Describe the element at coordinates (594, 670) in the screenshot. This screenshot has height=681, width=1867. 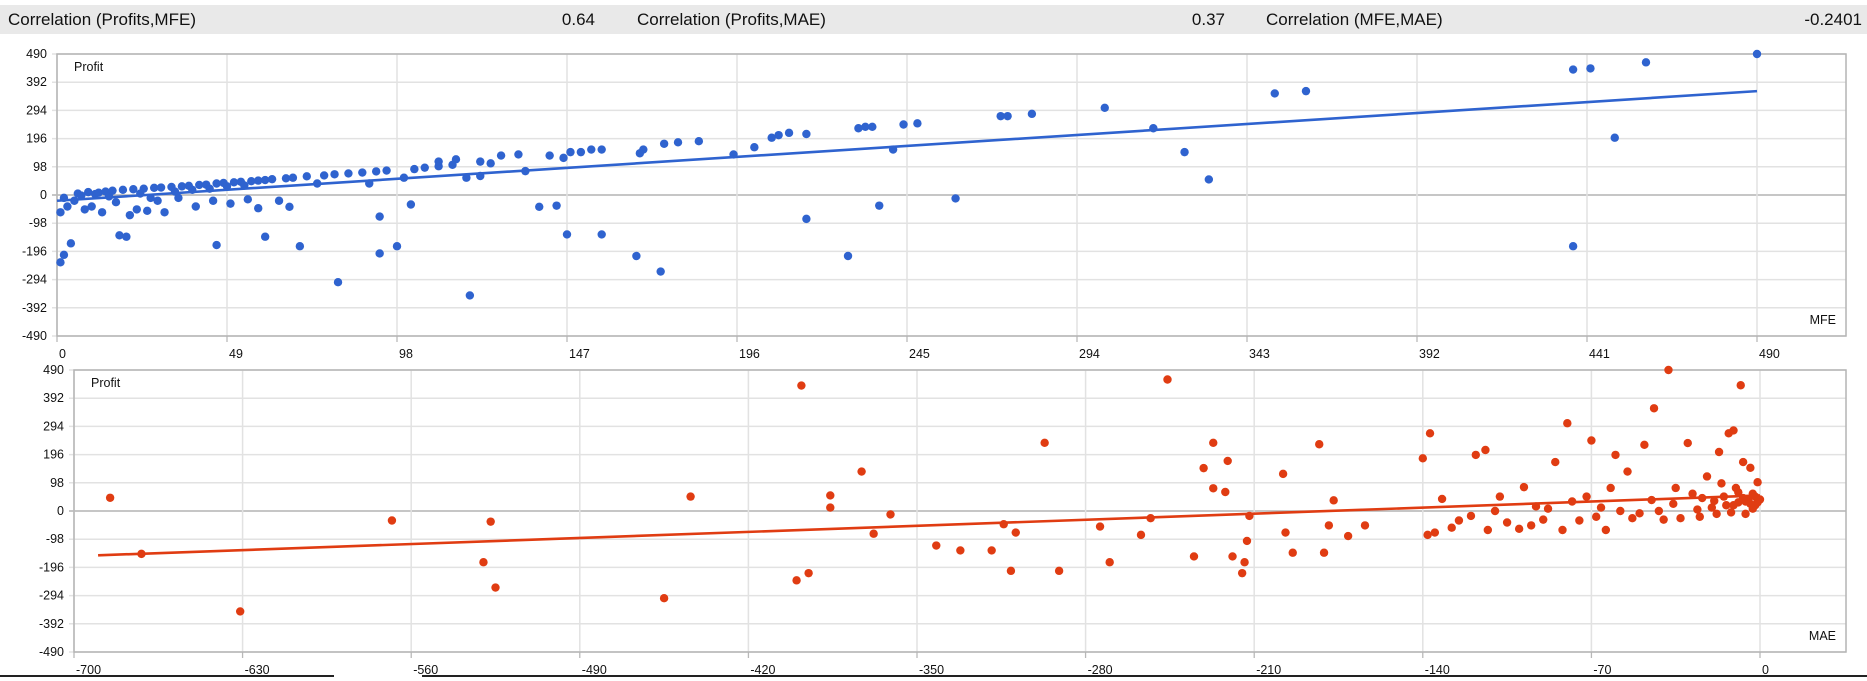
I see `x-tick-label: -490` at that location.